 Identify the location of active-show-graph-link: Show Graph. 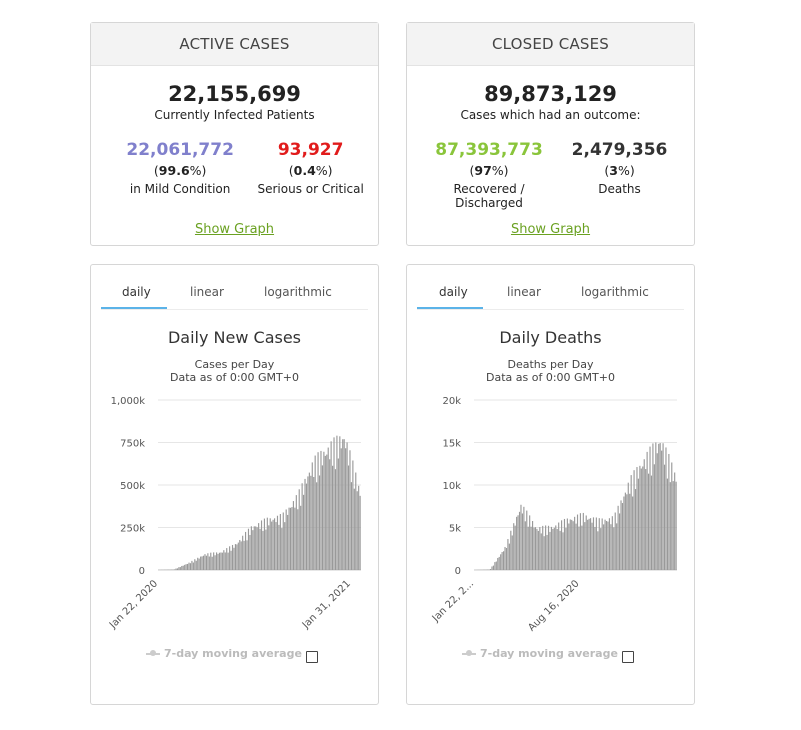
(234, 229).